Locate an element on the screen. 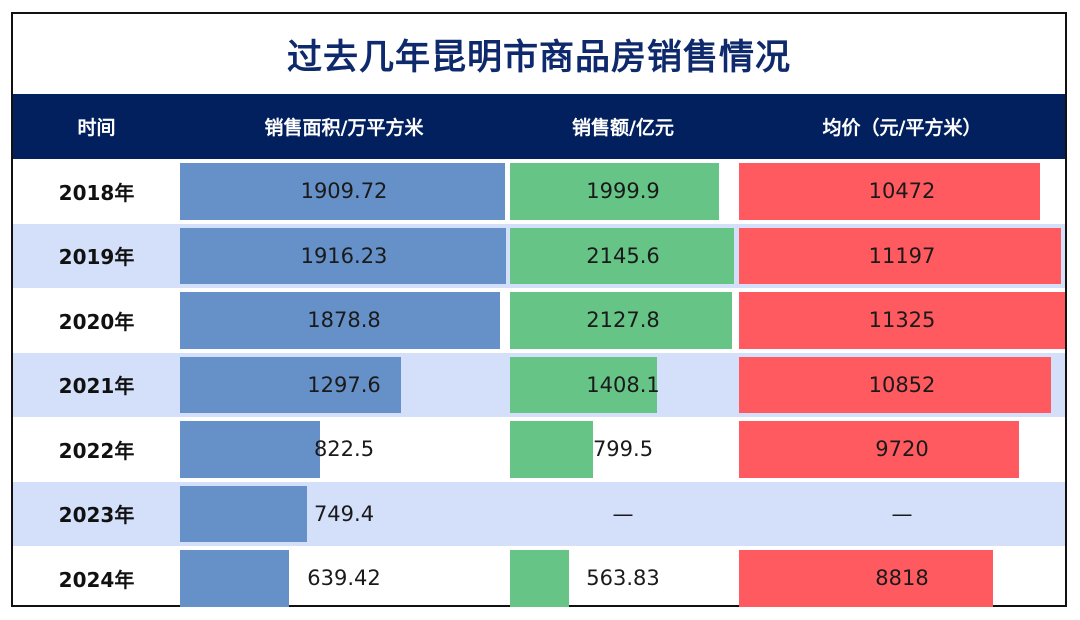 This screenshot has width=1080, height=620. year-cell: 2022年 is located at coordinates (96, 450).